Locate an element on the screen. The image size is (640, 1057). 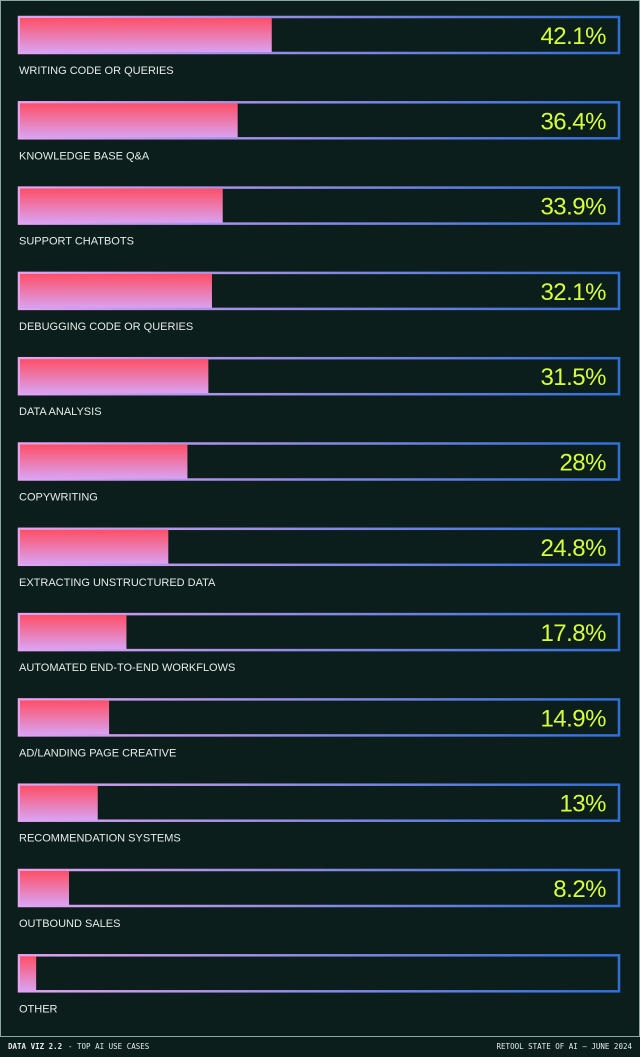
value-label: 42.1% is located at coordinates (573, 36).